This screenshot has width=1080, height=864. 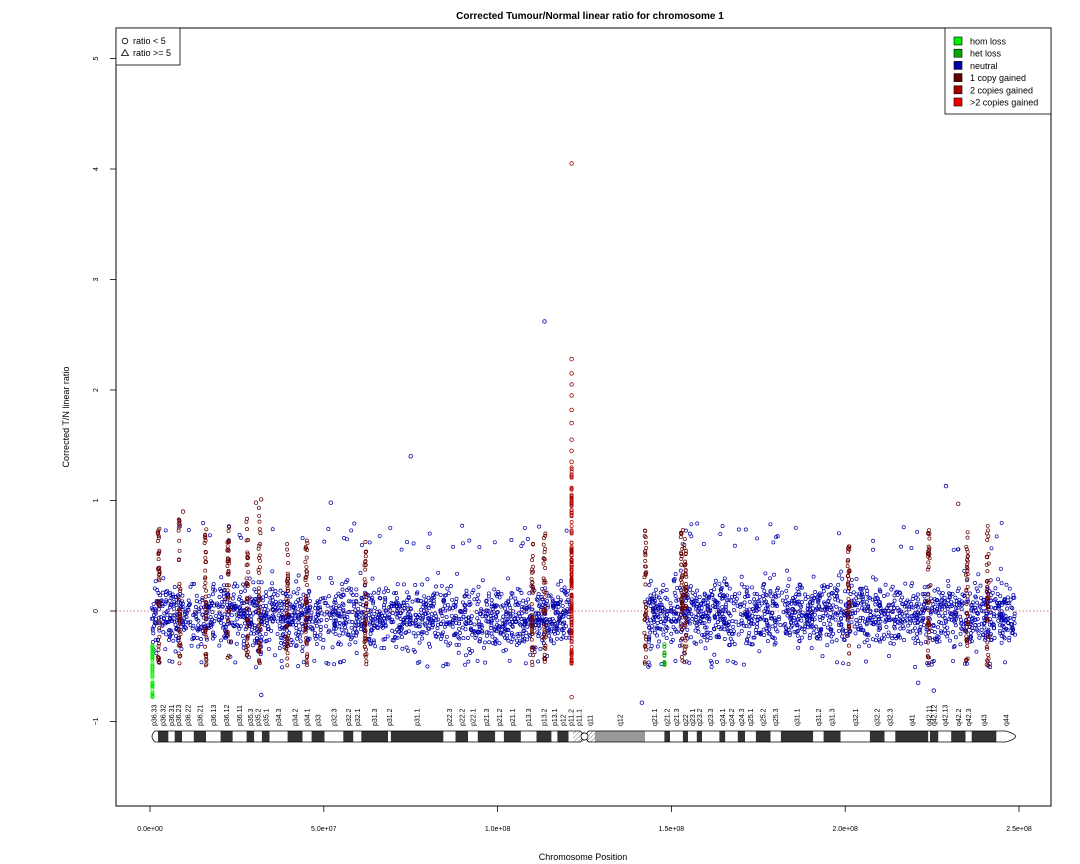 What do you see at coordinates (66, 417) in the screenshot?
I see `y-axis-title: Corrected T/N linear ratio` at bounding box center [66, 417].